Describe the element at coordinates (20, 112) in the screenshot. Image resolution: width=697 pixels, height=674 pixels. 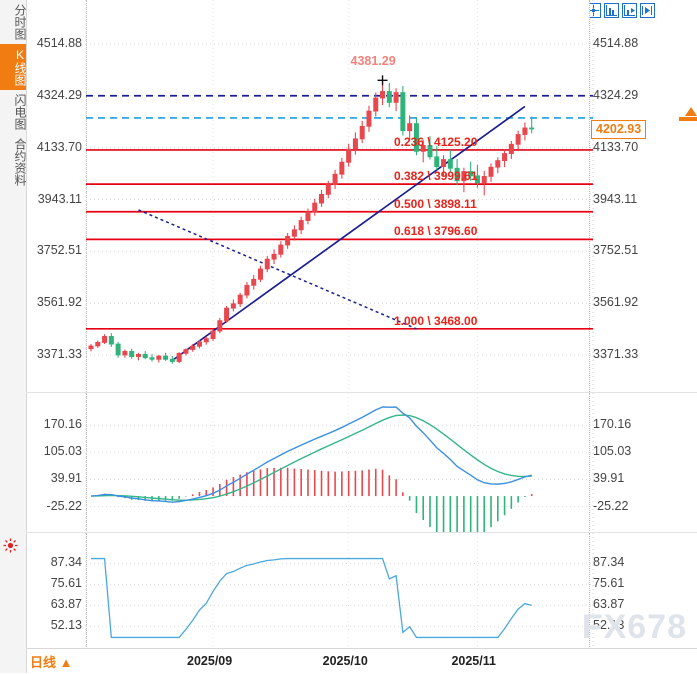
I see `sidebar-item-lightning: 闪电图` at that location.